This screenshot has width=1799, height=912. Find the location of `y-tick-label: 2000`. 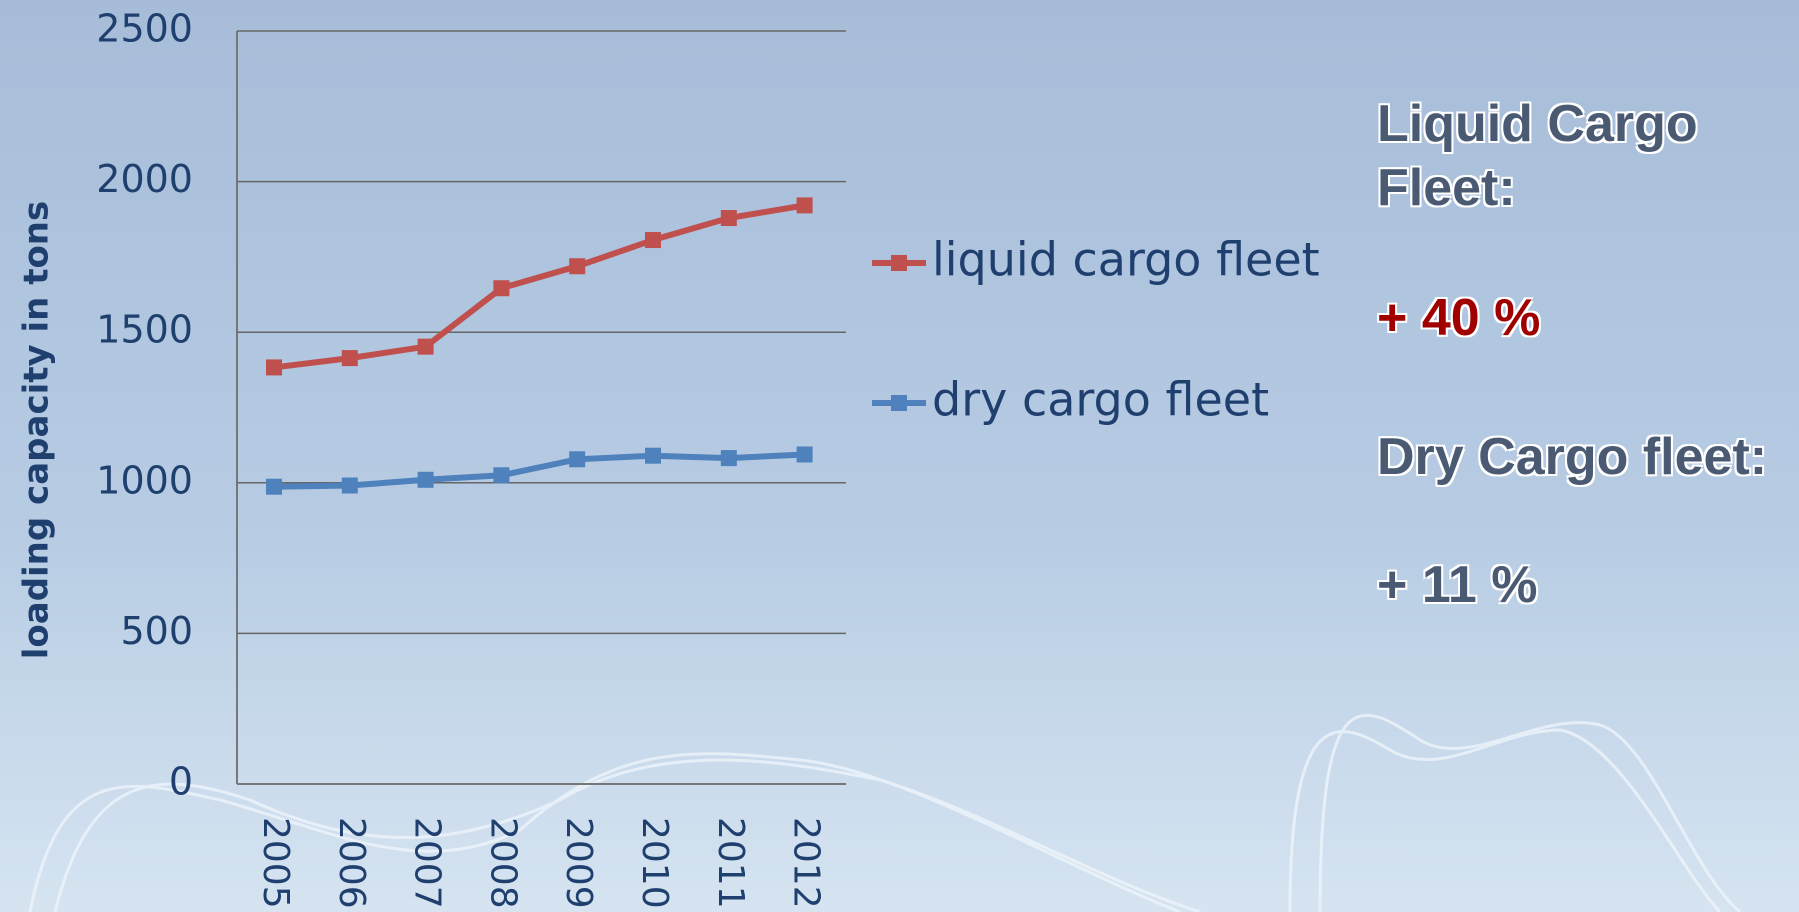

y-tick-label: 2000 is located at coordinates (144, 179).